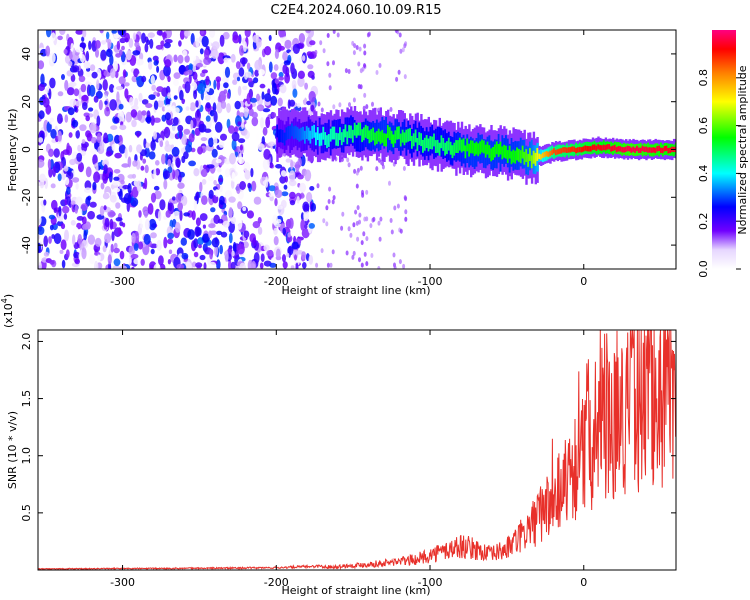  I want to click on svg-text: (x104), so click(7, 311).